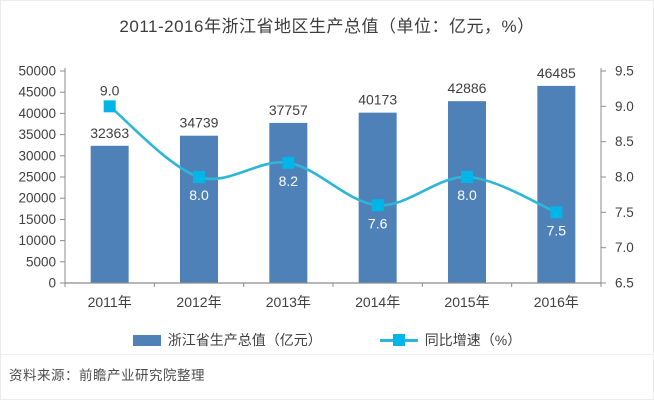 Image resolution: width=654 pixels, height=400 pixels. I want to click on legend-label-gdp: 浙江省生产总值（亿元）, so click(244, 340).